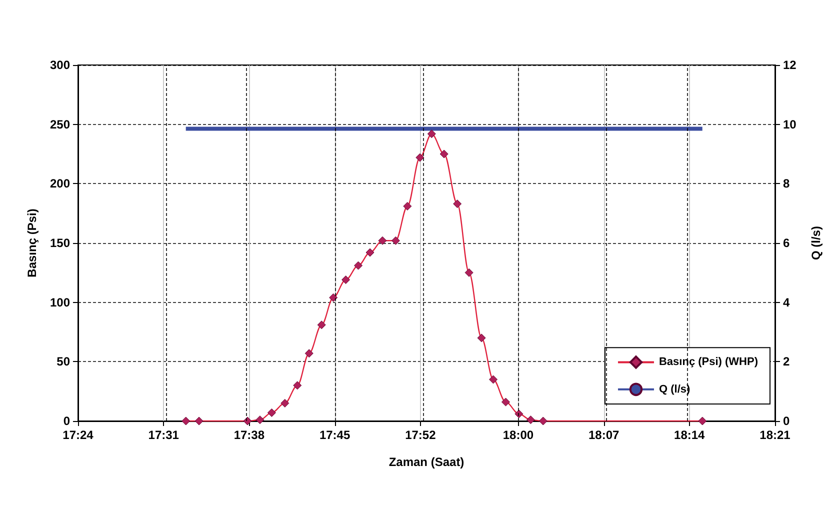 Image resolution: width=835 pixels, height=512 pixels. I want to click on legend-label: Basınç (Psi) (WHP), so click(708, 362).